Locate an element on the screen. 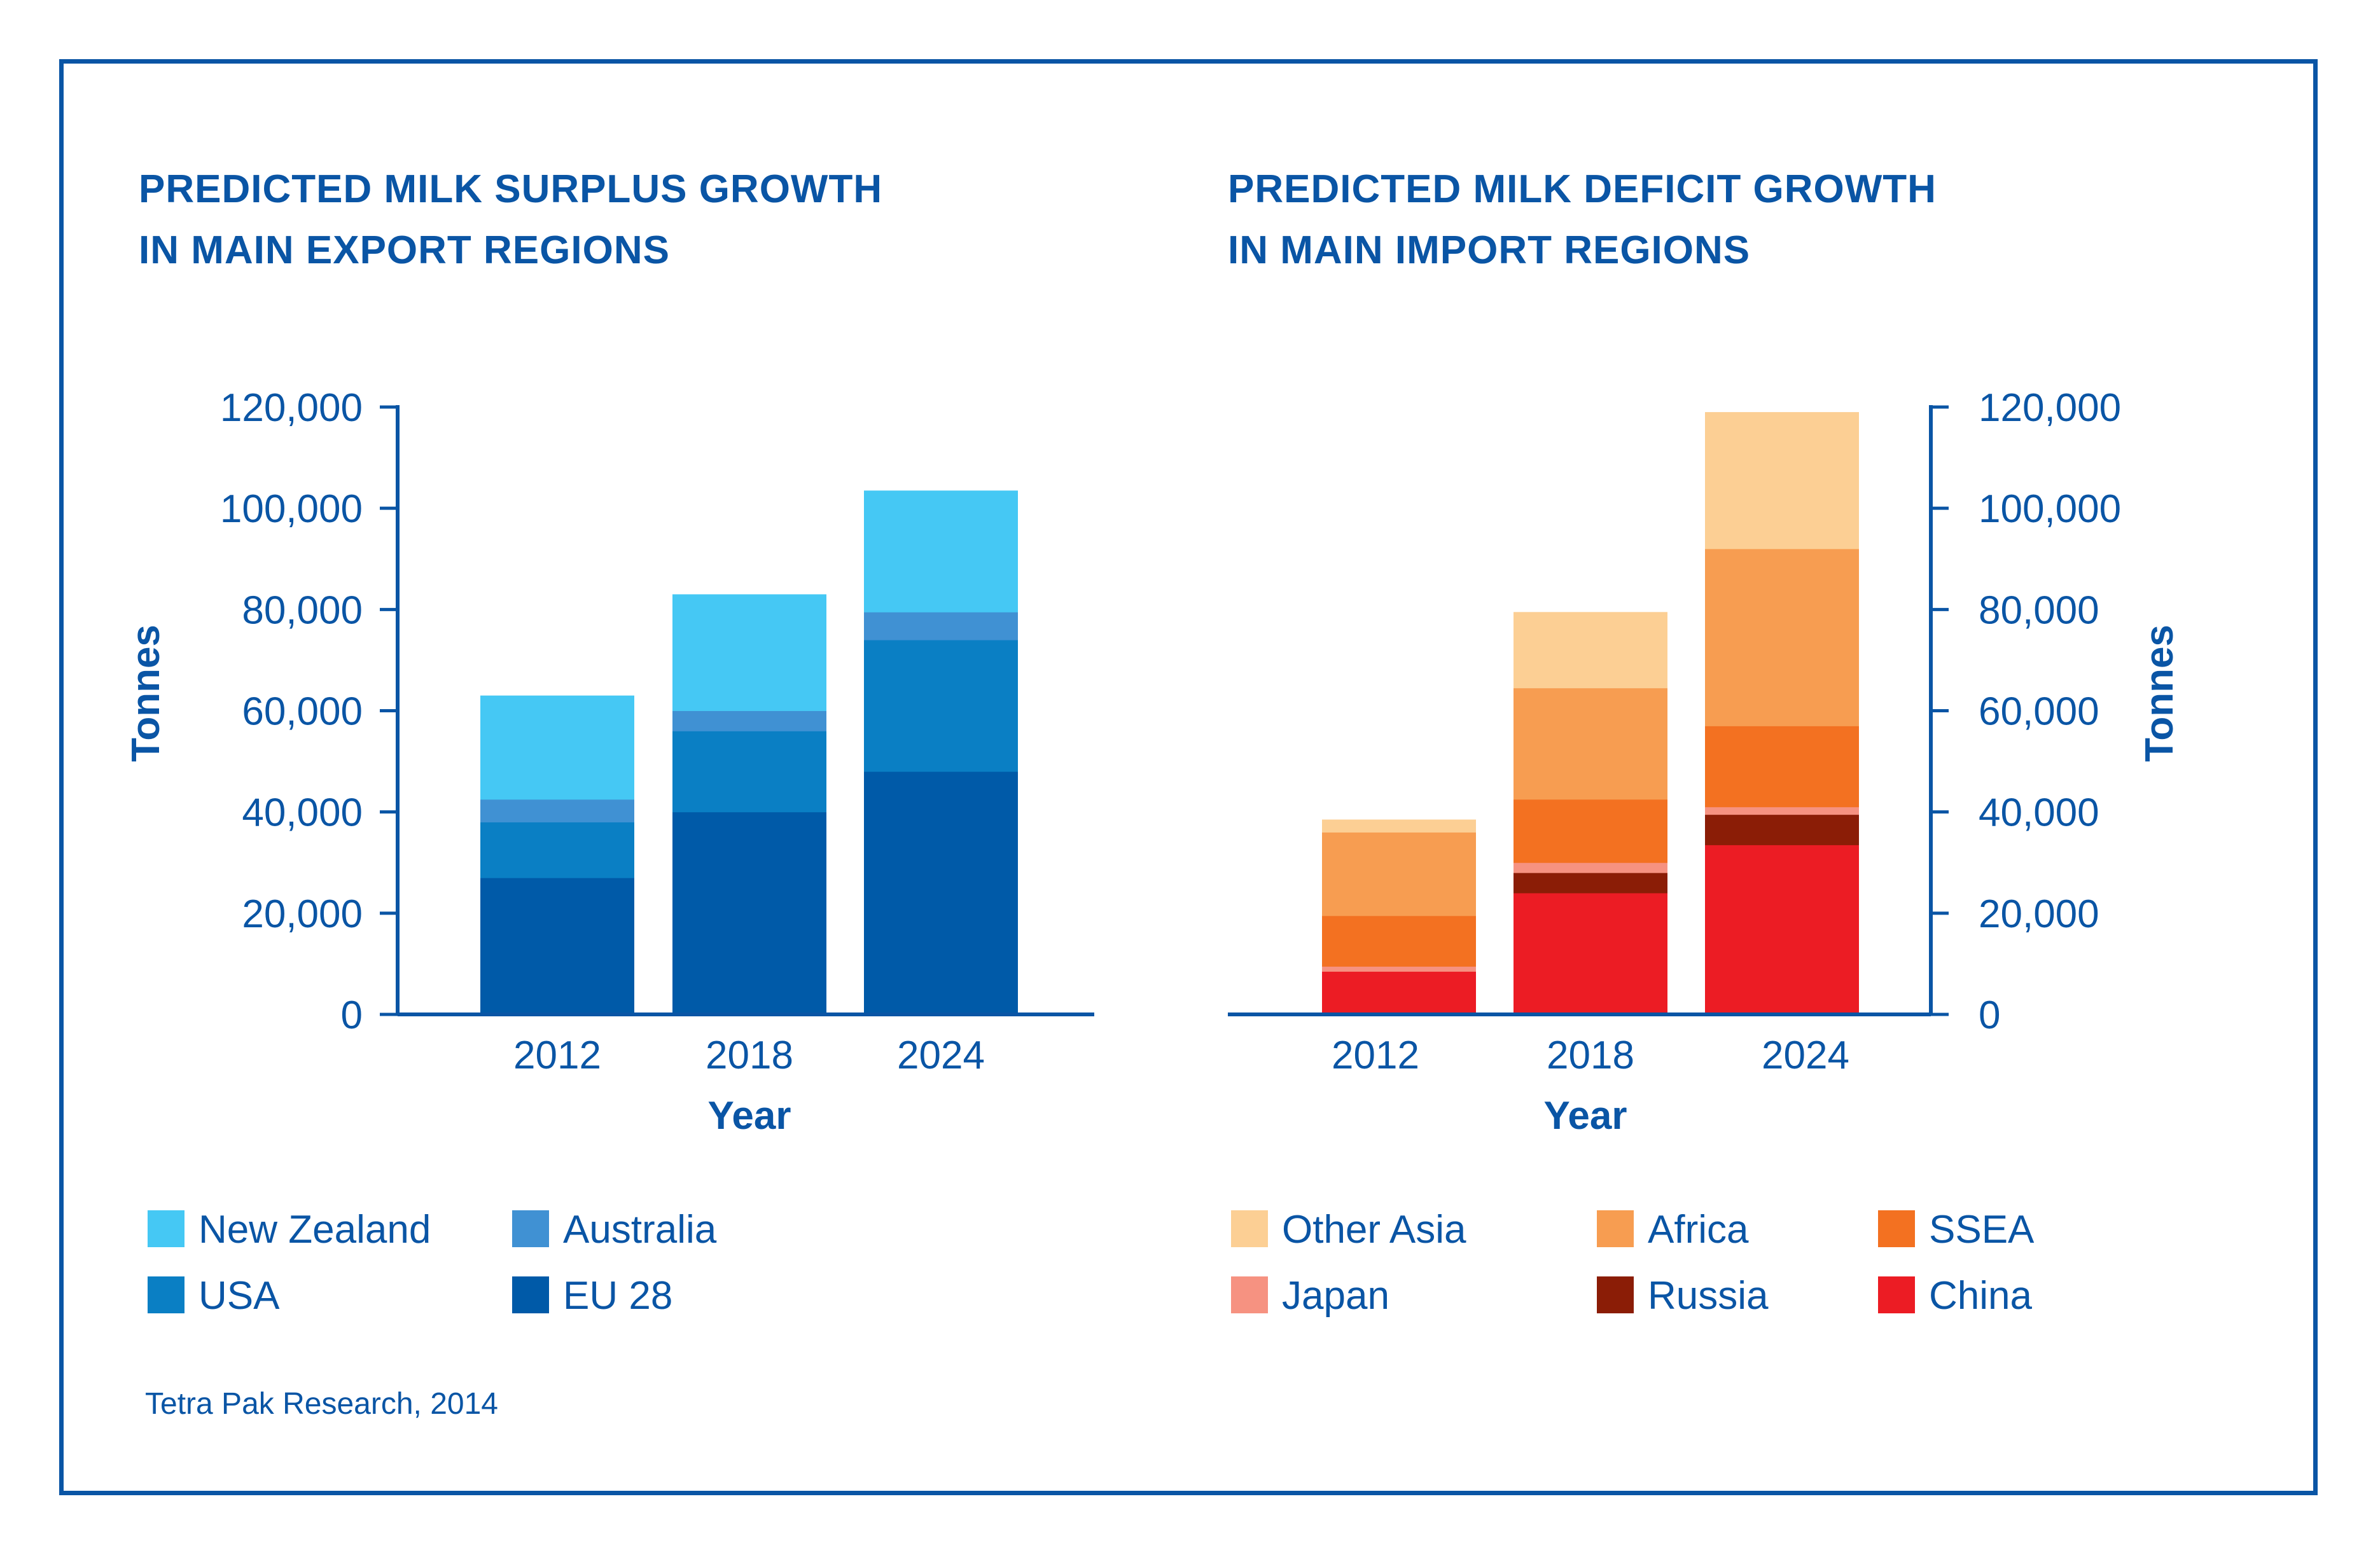 The width and height of the screenshot is (2380, 1562). deficit-y-tick-label-6: 120,000 is located at coordinates (2050, 408).